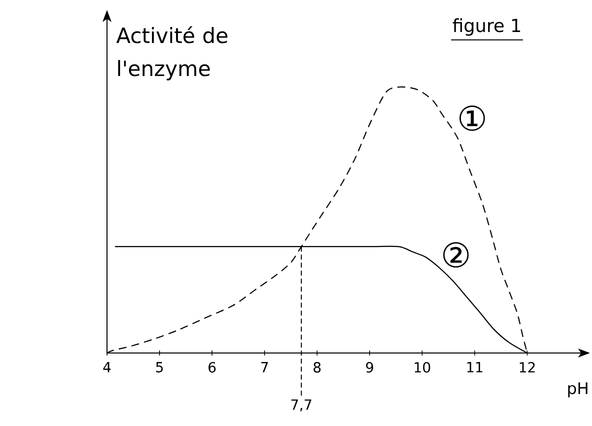 The height and width of the screenshot is (426, 592). Describe the element at coordinates (264, 367) in the screenshot. I see `x-tick-label: 7` at that location.